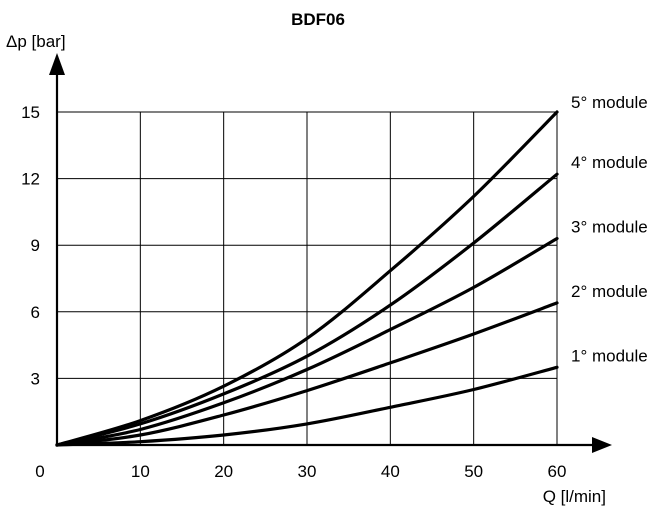 The width and height of the screenshot is (667, 512). I want to click on x-tick-label: 30, so click(307, 471).